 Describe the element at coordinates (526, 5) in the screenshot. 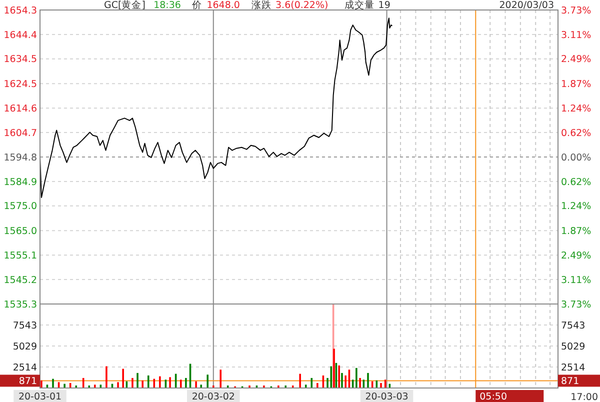

I see `annotation: 2020/03/03` at that location.